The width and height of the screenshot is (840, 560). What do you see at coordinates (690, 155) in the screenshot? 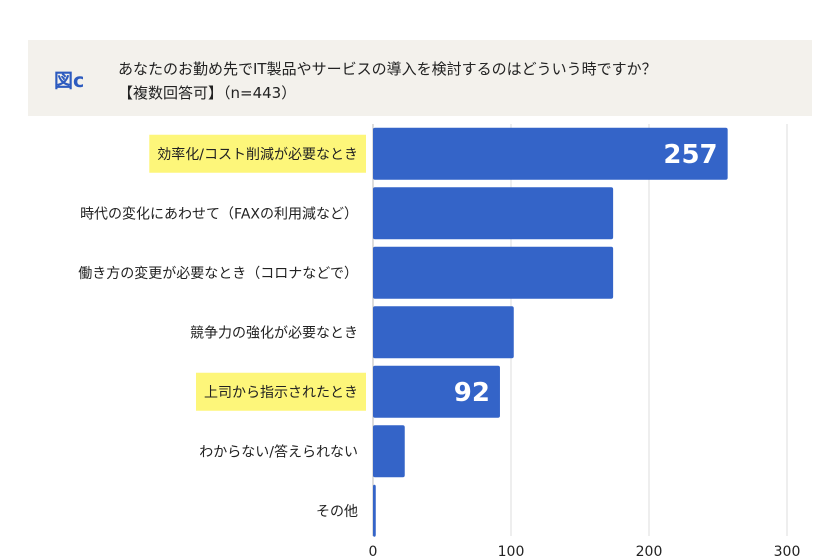
I see `data-label: 257` at bounding box center [690, 155].